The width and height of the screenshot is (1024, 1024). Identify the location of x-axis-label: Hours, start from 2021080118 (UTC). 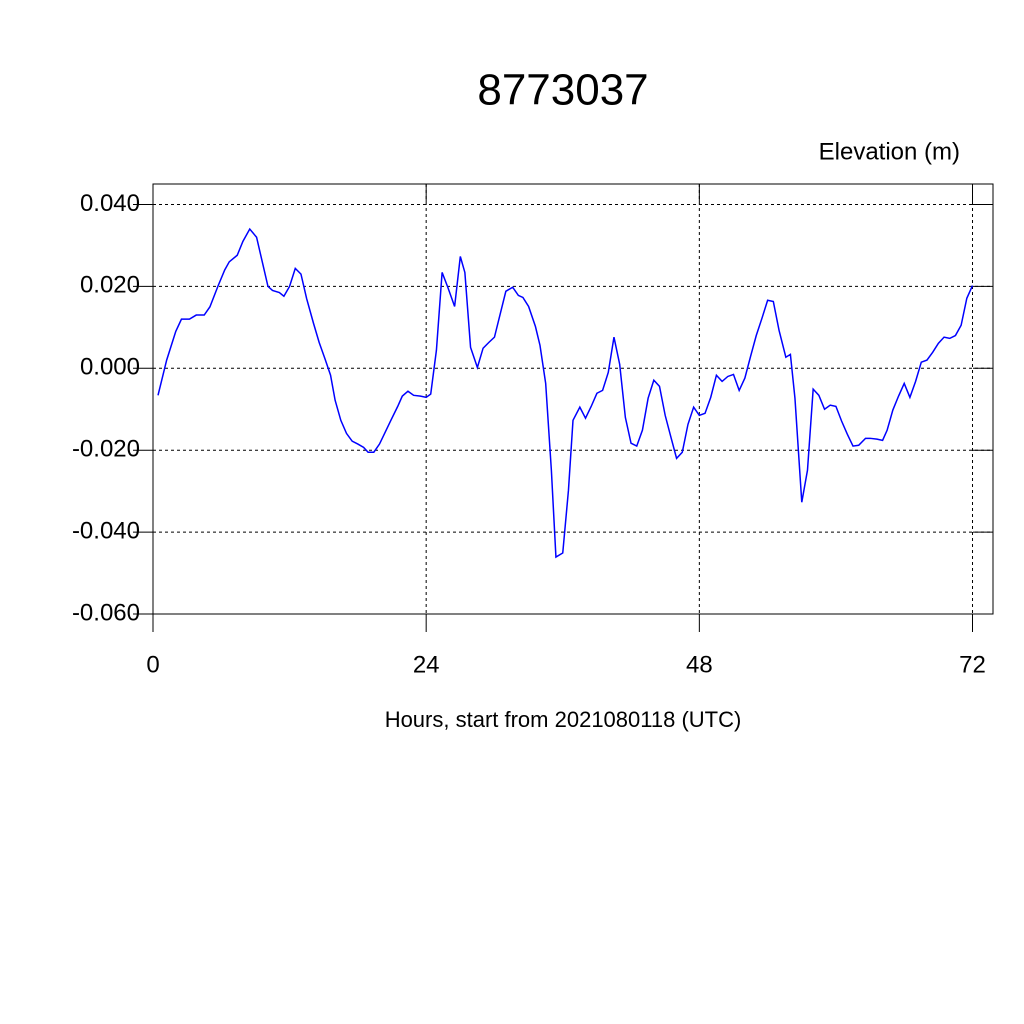
(563, 719).